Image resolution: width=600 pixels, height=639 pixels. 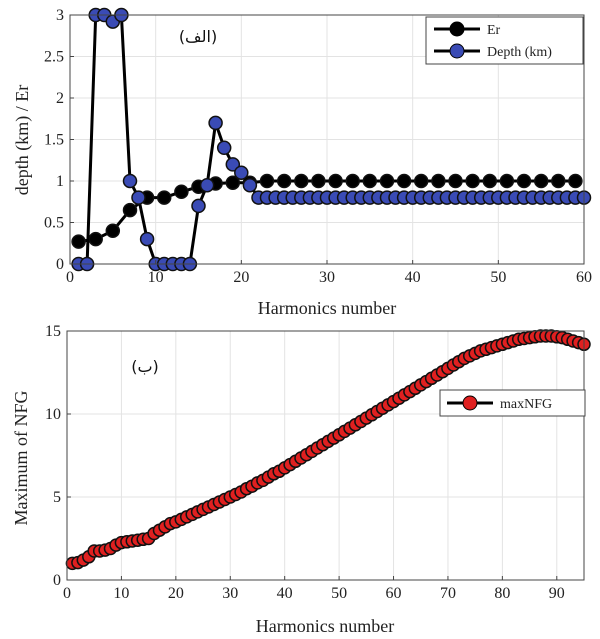 What do you see at coordinates (21, 457) in the screenshot?
I see `y-axis-label-bottom: Maximum of NFG` at bounding box center [21, 457].